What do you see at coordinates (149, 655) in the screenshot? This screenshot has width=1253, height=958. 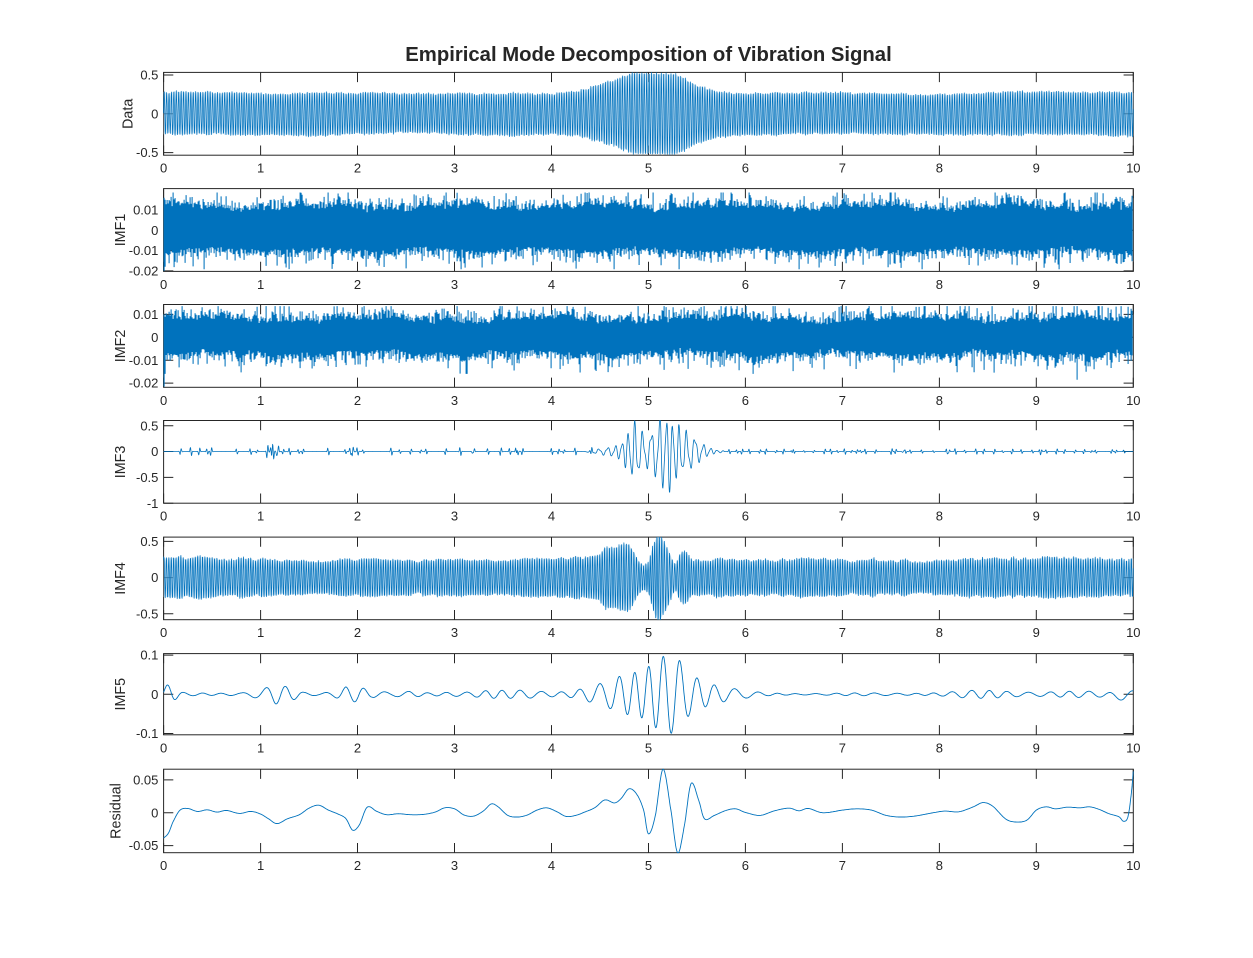 I see `svg-text: 0.1` at bounding box center [149, 655].